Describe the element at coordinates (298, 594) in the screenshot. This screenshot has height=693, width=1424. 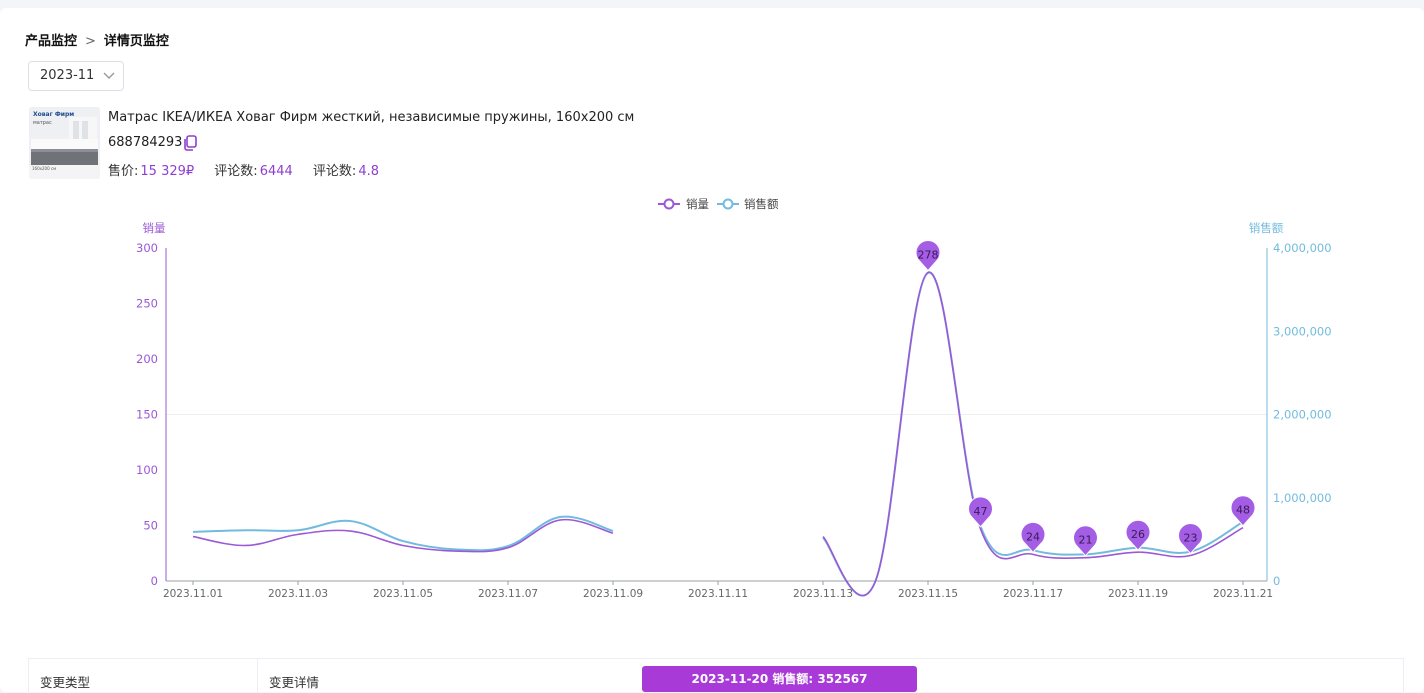
I see `x-tick-label: 2023.11.03` at that location.